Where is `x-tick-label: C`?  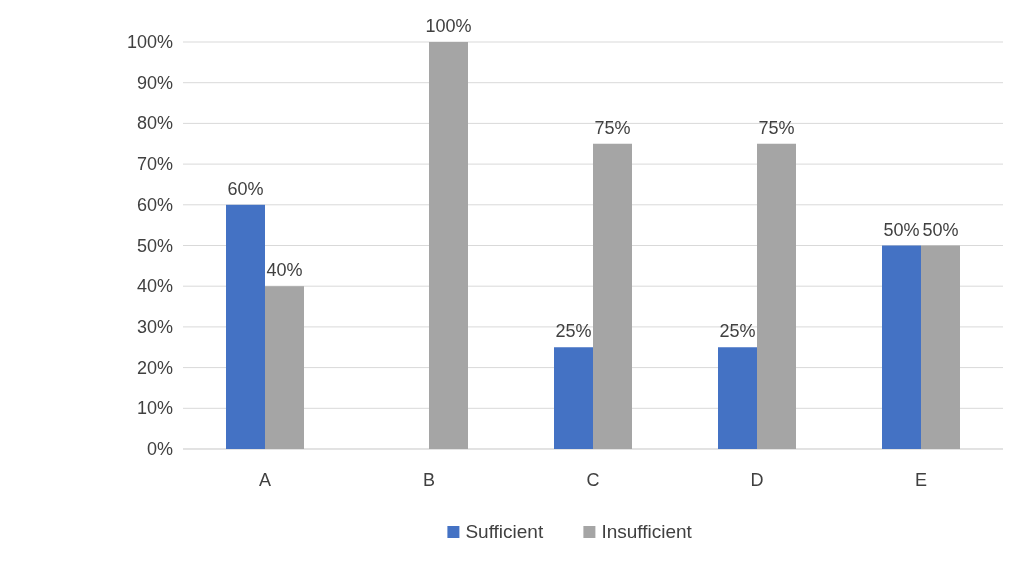 x-tick-label: C is located at coordinates (593, 480).